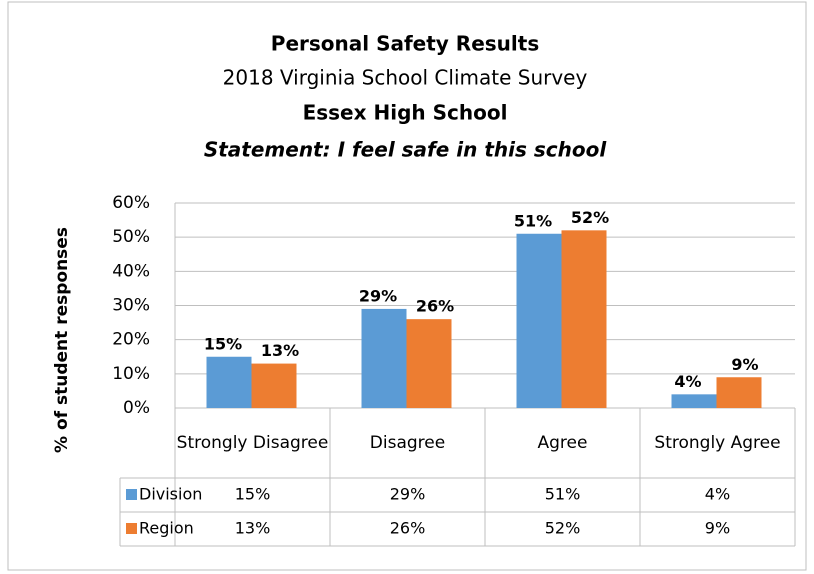 This screenshot has width=814, height=574. What do you see at coordinates (131, 340) in the screenshot?
I see `y-tick-label: 20%` at bounding box center [131, 340].